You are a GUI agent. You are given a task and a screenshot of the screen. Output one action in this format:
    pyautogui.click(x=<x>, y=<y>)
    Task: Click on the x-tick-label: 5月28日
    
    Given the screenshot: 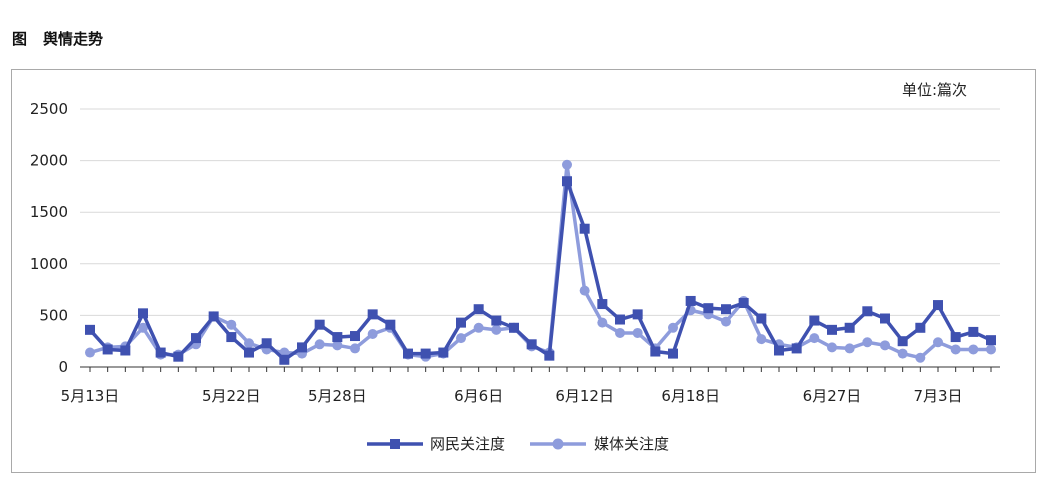 What is the action you would take?
    pyautogui.click(x=337, y=396)
    